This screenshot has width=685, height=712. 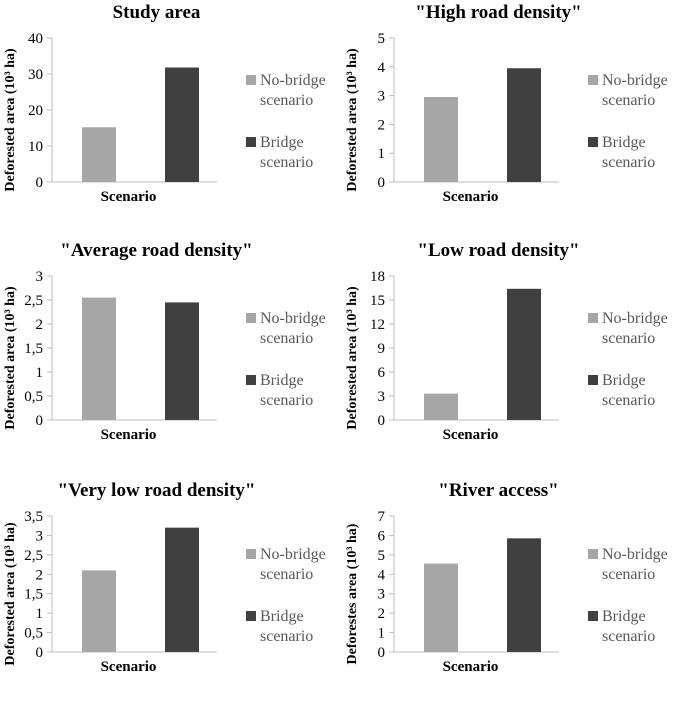 I want to click on y-tick-label: 12, so click(x=377, y=325).